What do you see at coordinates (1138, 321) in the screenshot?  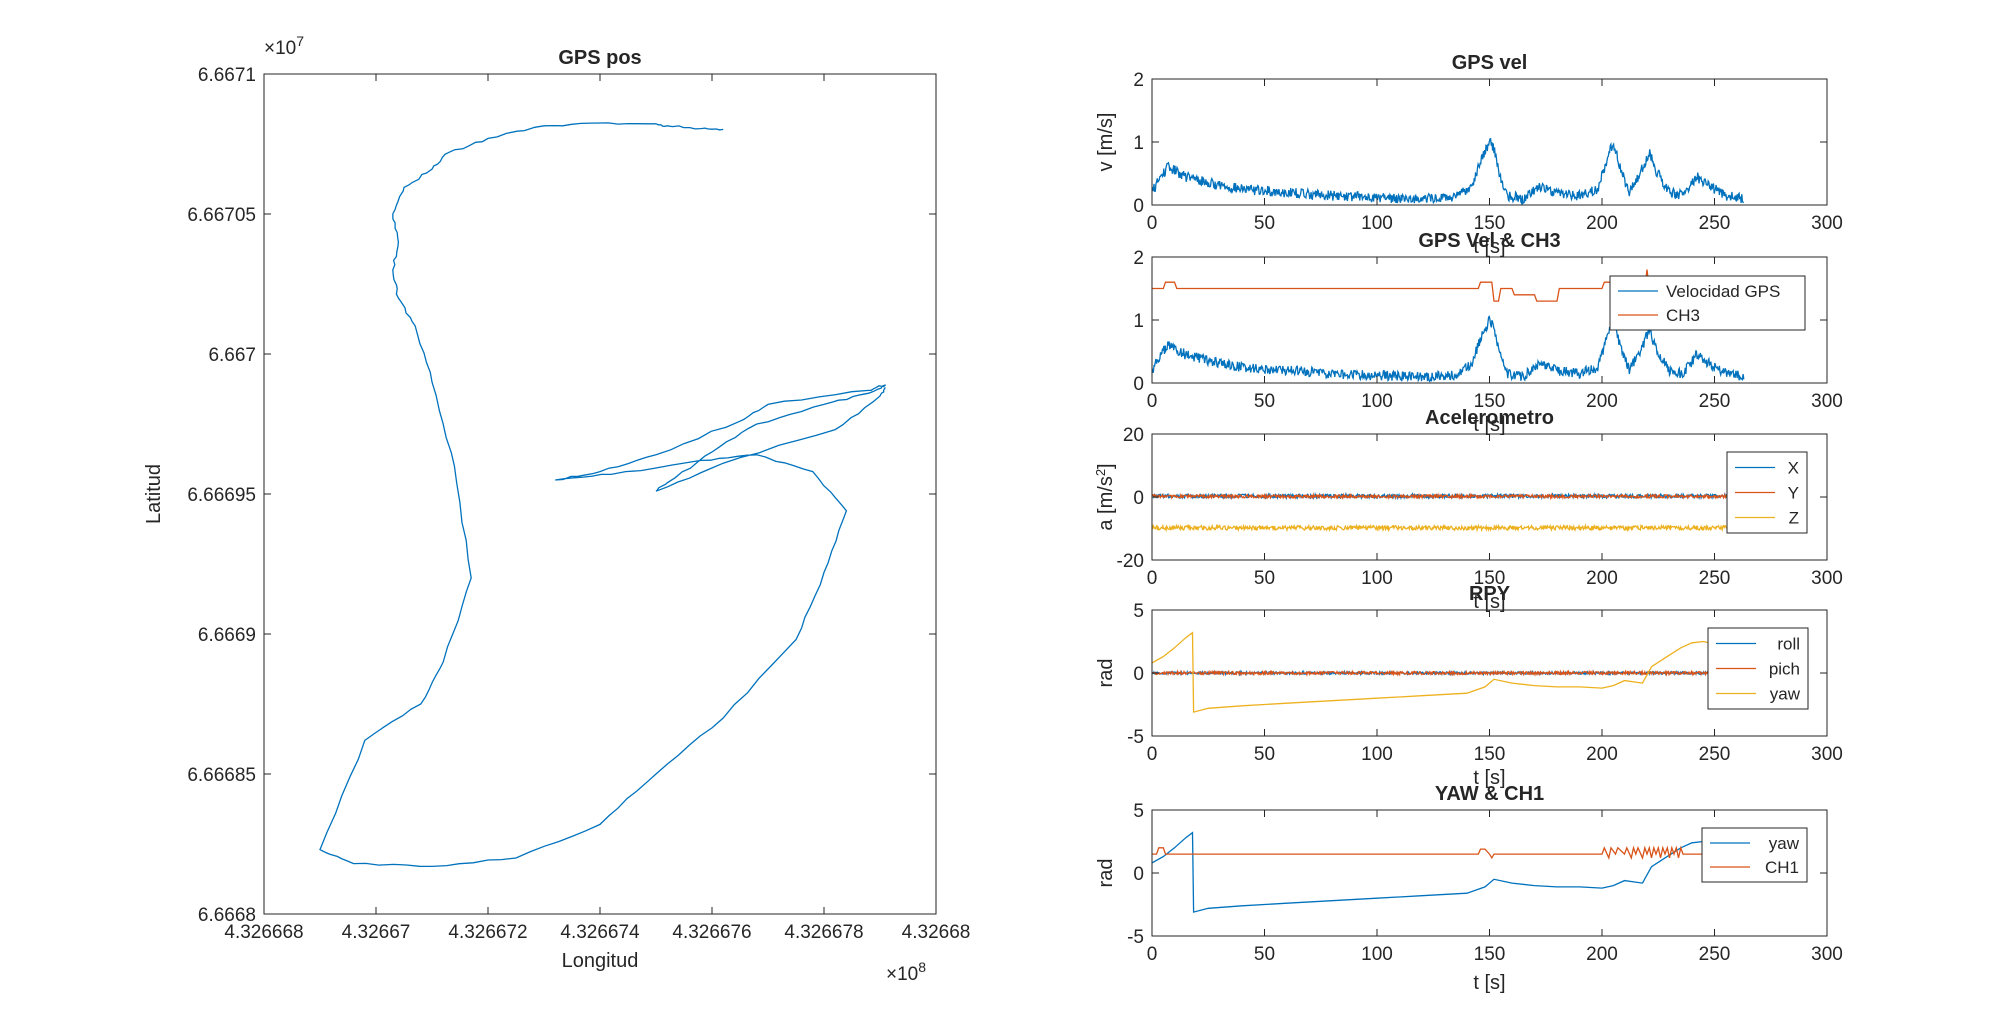 I see `y-tick-label: 1` at bounding box center [1138, 321].